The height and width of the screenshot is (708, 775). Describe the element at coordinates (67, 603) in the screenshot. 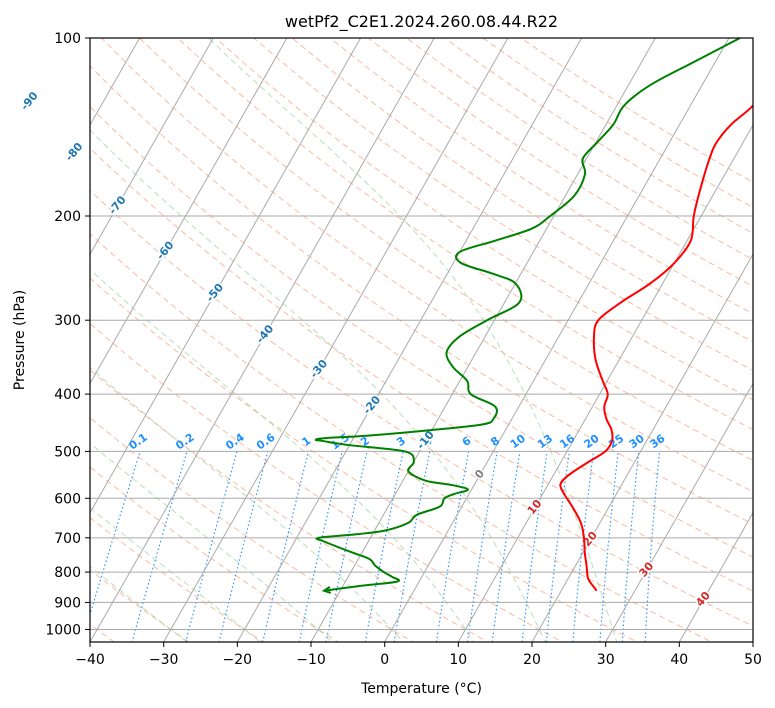

I see `y-tick-label: 900` at that location.